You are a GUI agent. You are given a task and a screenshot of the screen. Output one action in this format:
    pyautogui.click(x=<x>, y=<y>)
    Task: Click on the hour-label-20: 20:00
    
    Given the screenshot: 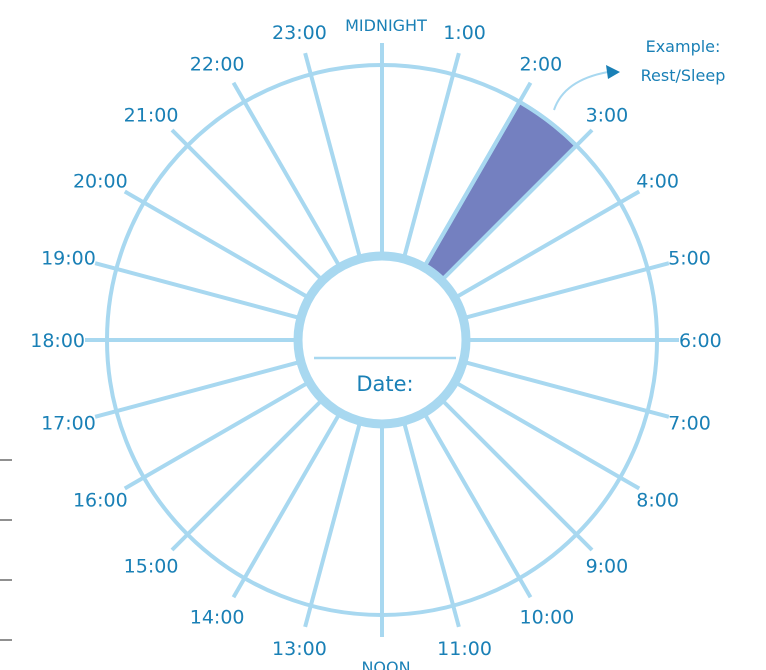 What is the action you would take?
    pyautogui.click(x=100, y=182)
    